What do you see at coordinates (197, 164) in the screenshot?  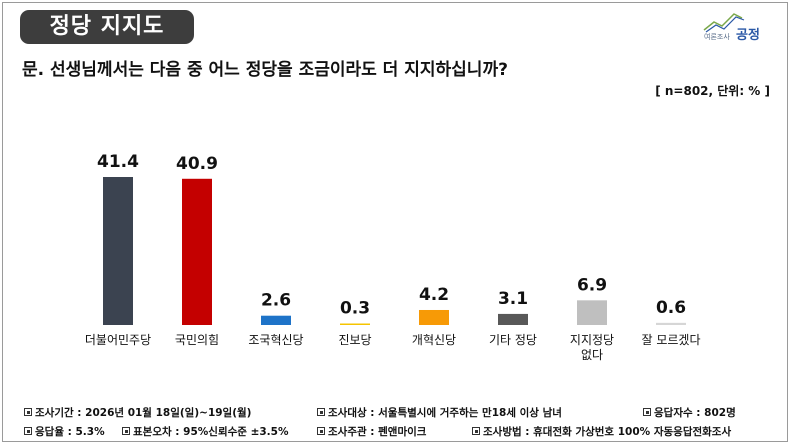 I see `value-label-1: 40.9` at bounding box center [197, 164].